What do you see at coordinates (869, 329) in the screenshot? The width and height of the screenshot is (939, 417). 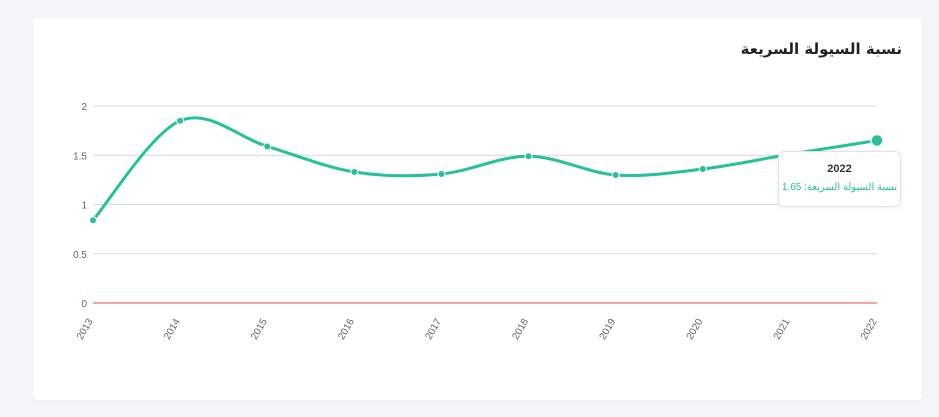 I see `x-tick-label: 2022` at bounding box center [869, 329].